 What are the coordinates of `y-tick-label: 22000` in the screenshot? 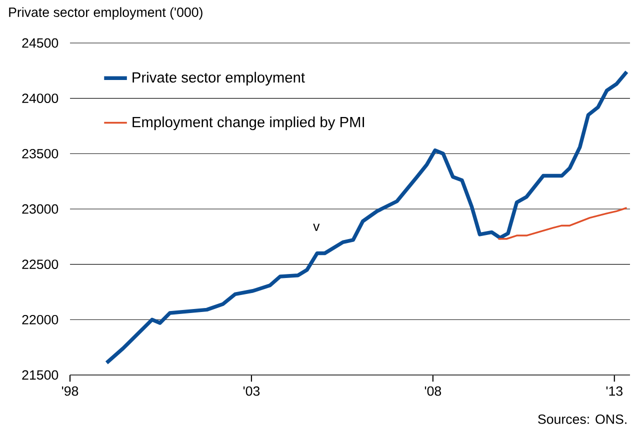 It's located at (40, 319).